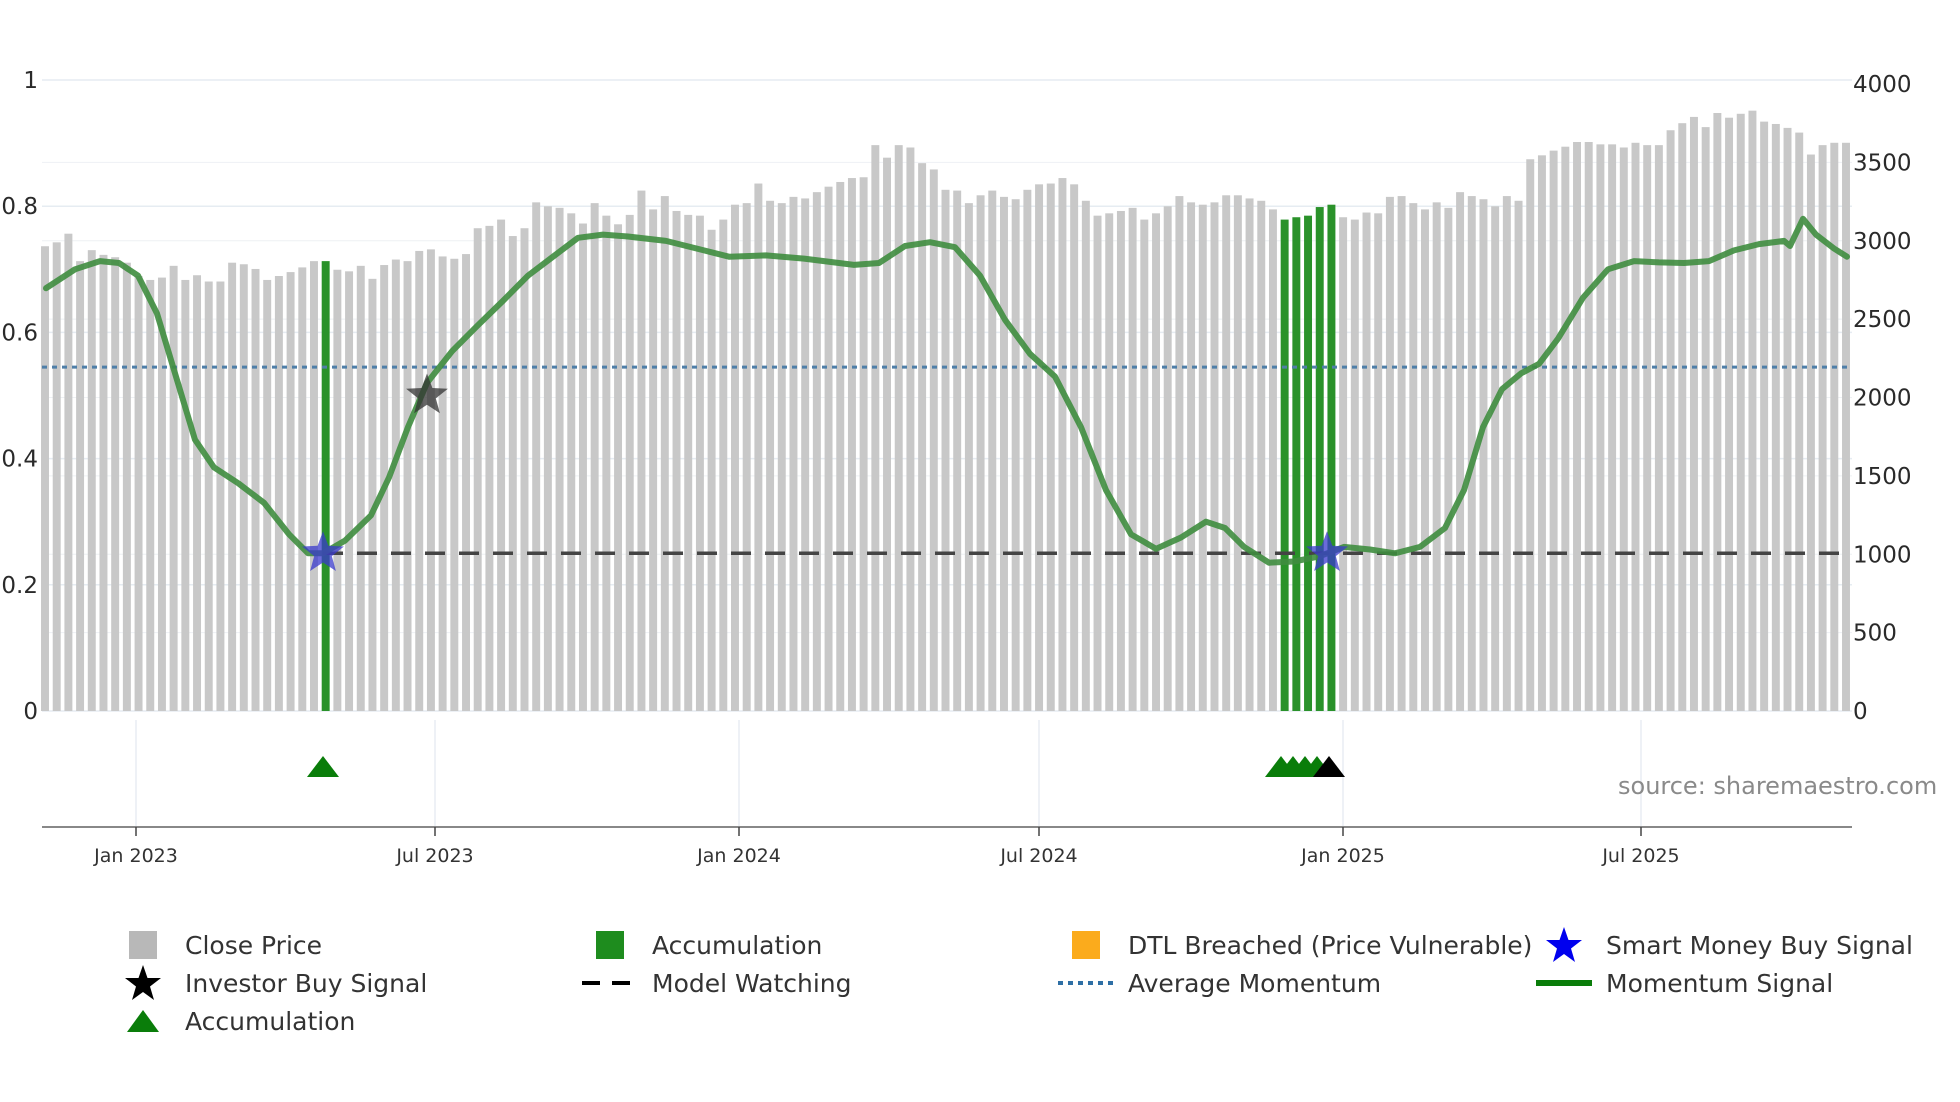 This screenshot has width=1960, height=1102. Describe the element at coordinates (1640, 856) in the screenshot. I see `x-tick-label: Jul 2025` at that location.